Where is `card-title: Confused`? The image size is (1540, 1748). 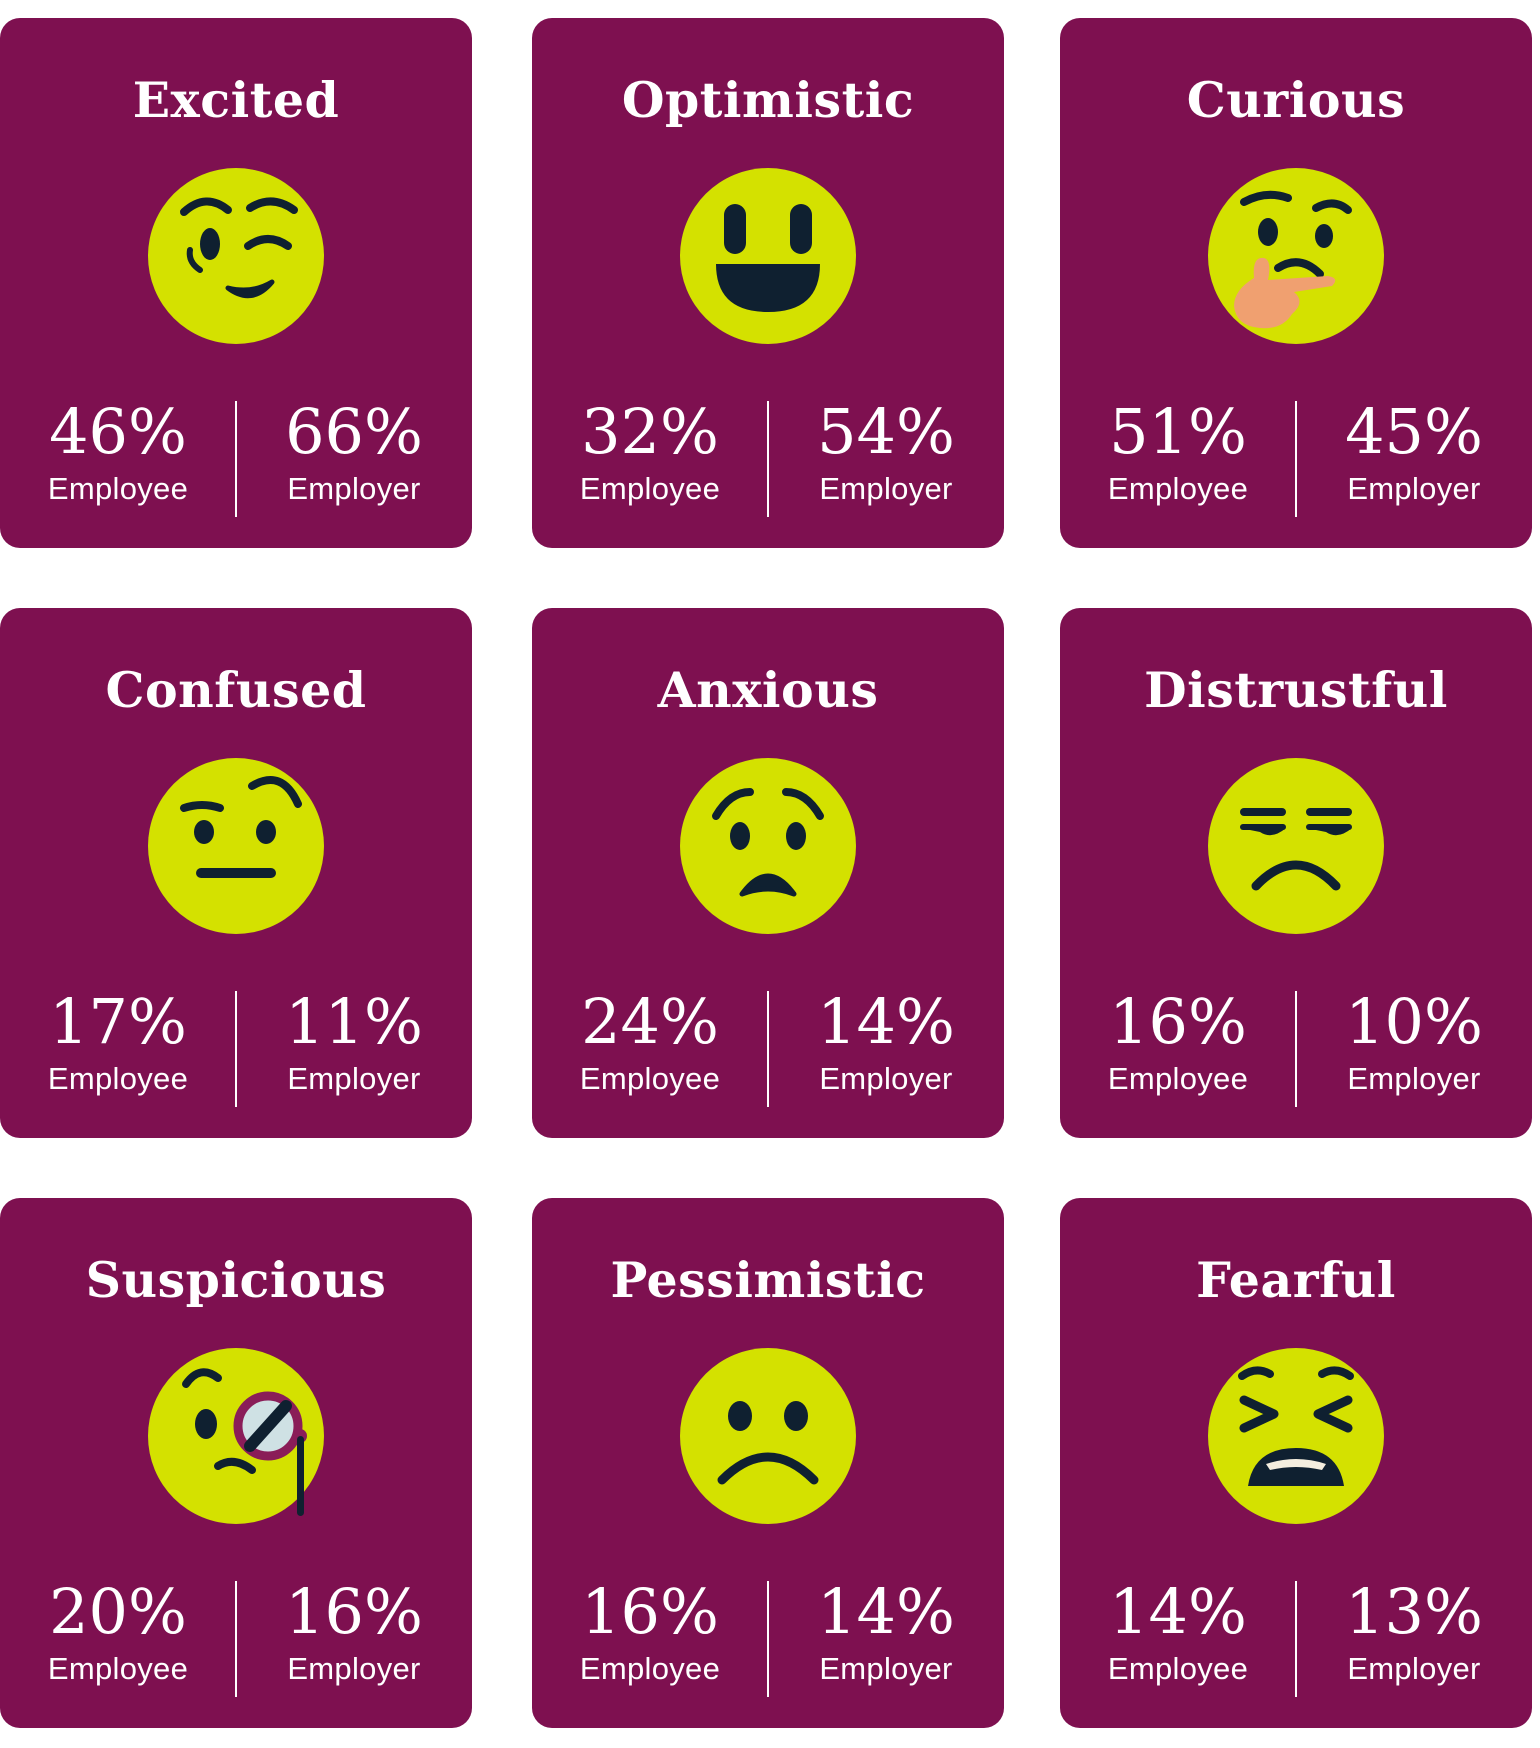
card-title: Confused is located at coordinates (236, 690).